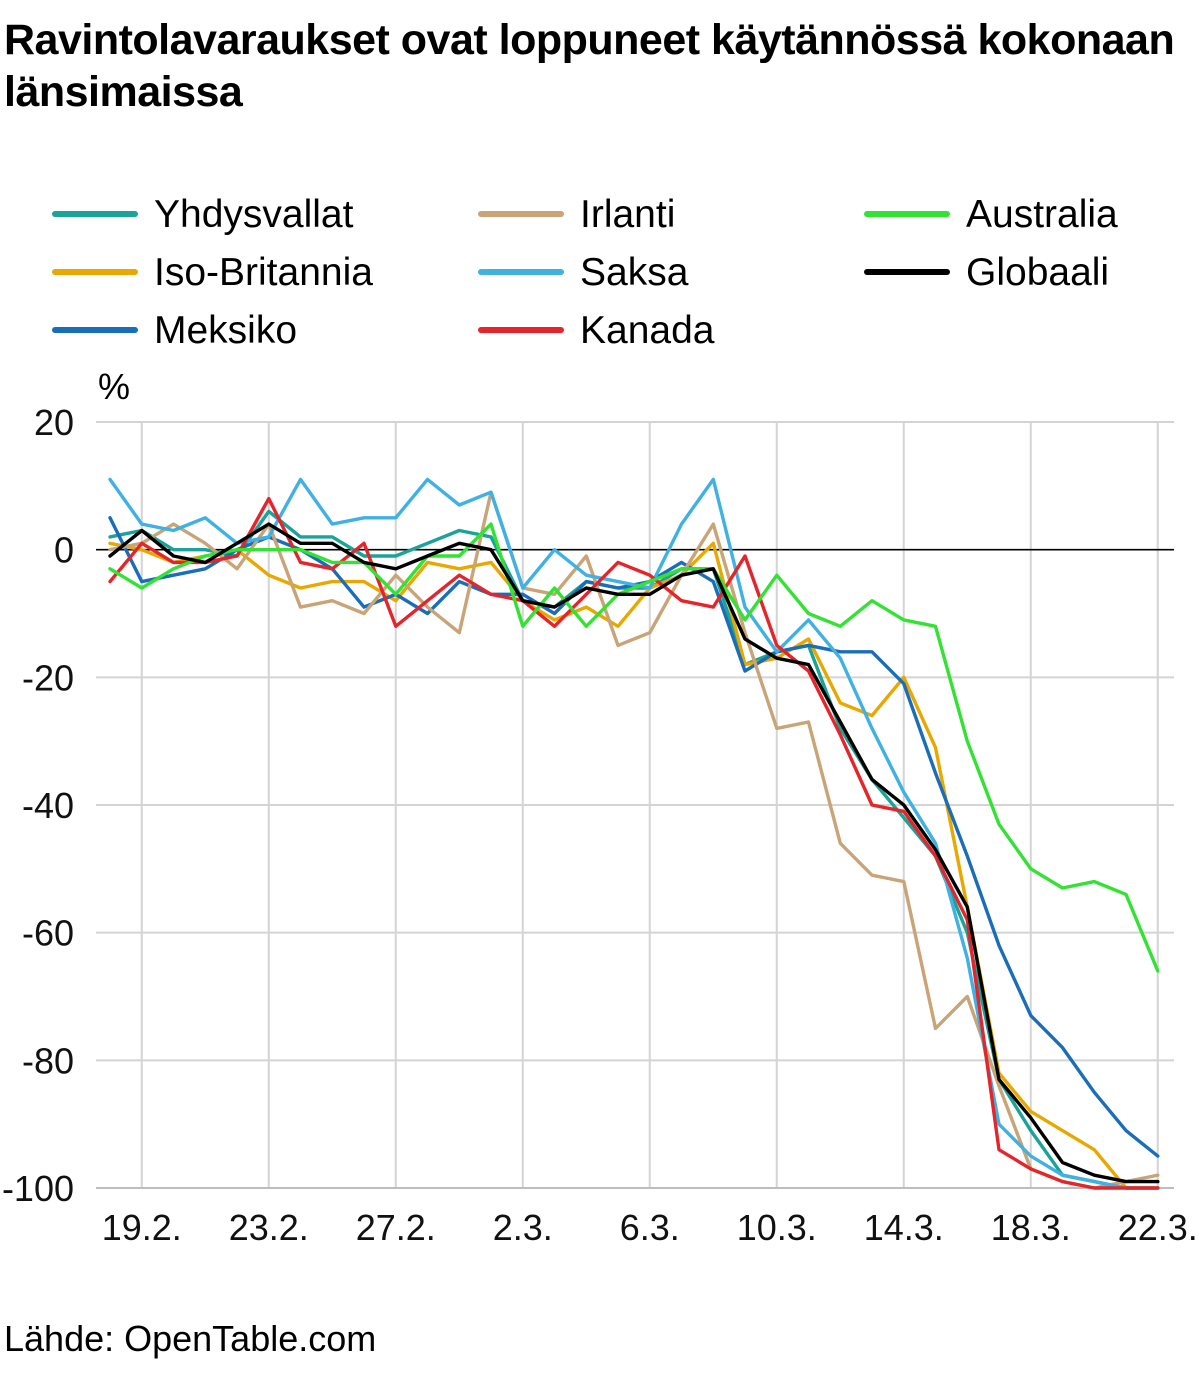 The width and height of the screenshot is (1199, 1374). Describe the element at coordinates (1031, 1227) in the screenshot. I see `x-tick-label: 18.3.` at that location.